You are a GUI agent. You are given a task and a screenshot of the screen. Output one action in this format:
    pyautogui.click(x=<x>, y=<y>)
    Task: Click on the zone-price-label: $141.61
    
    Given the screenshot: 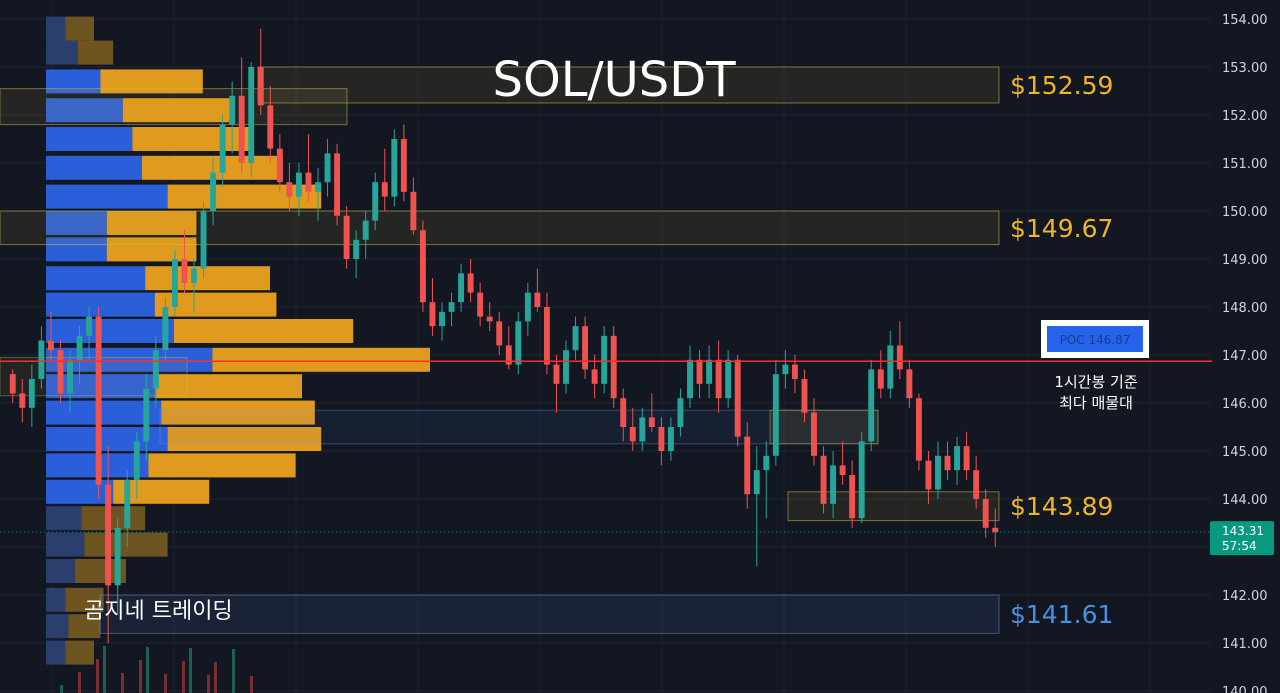 What is the action you would take?
    pyautogui.click(x=1061, y=614)
    